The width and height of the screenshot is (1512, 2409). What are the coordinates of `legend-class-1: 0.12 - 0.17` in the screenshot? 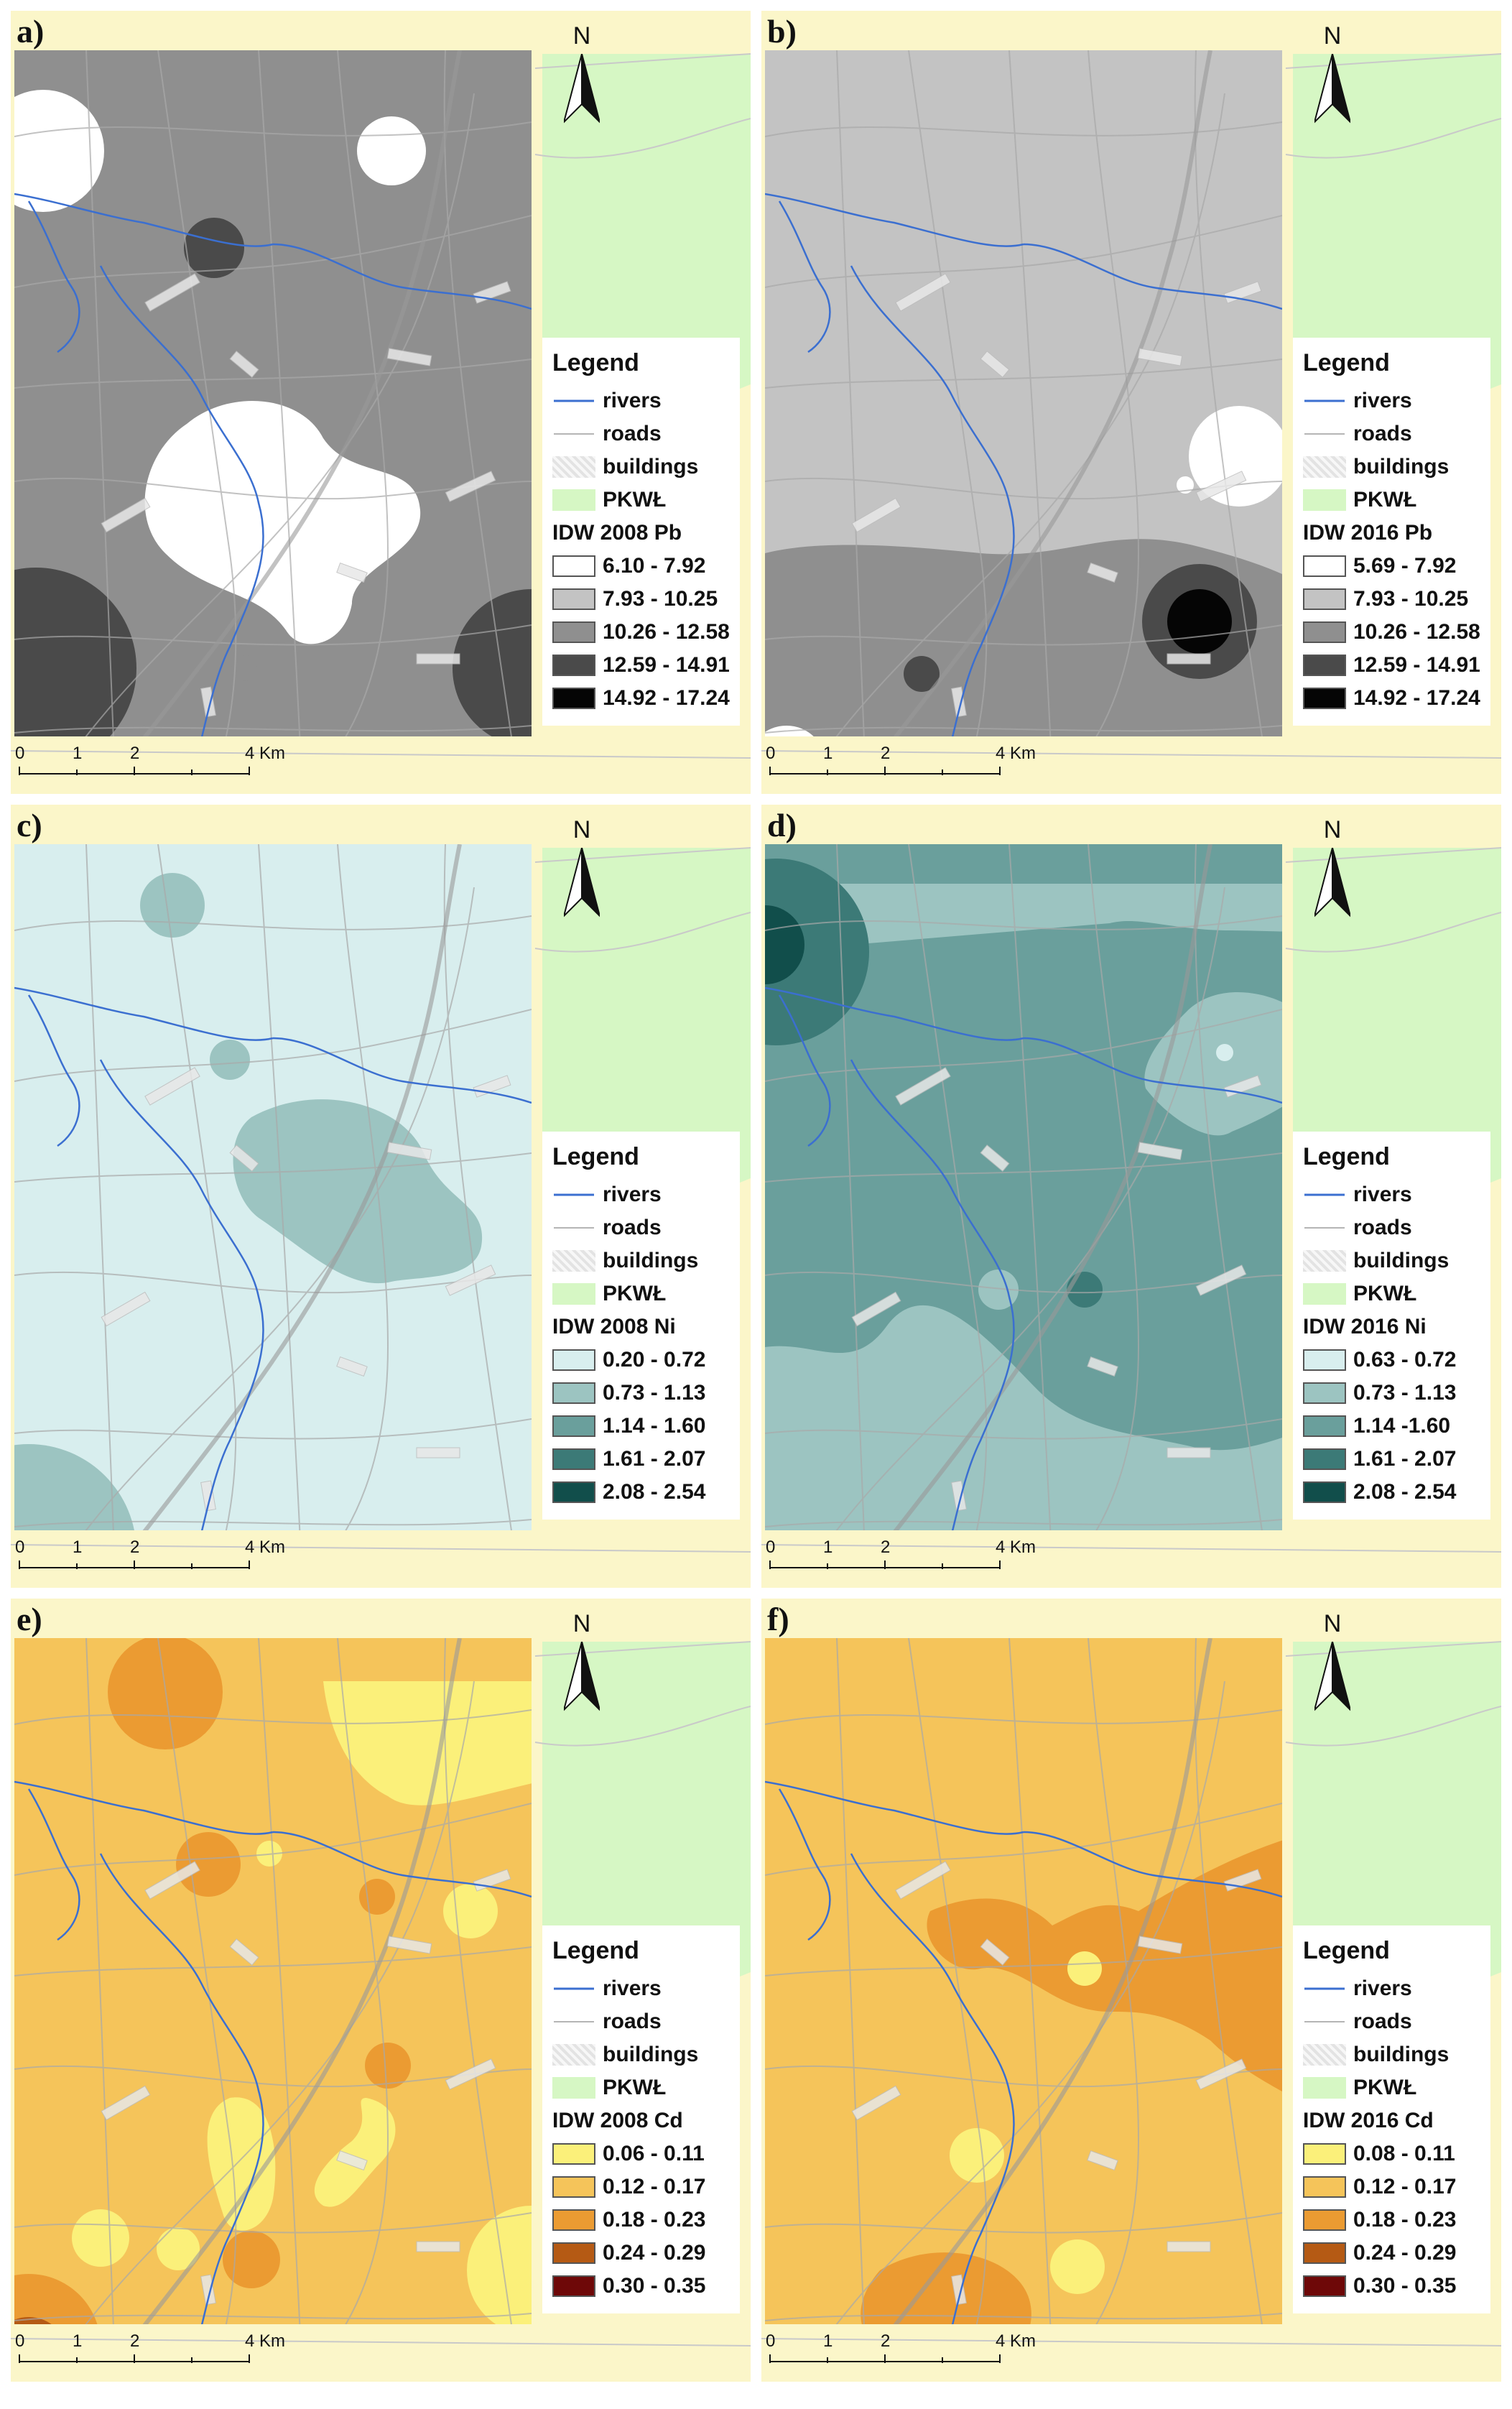 It's located at (1392, 2187).